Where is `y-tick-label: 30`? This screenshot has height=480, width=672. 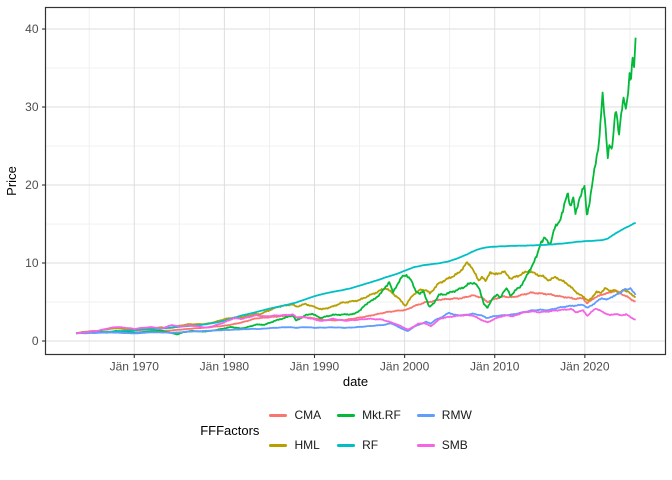
y-tick-label: 30 is located at coordinates (32, 107).